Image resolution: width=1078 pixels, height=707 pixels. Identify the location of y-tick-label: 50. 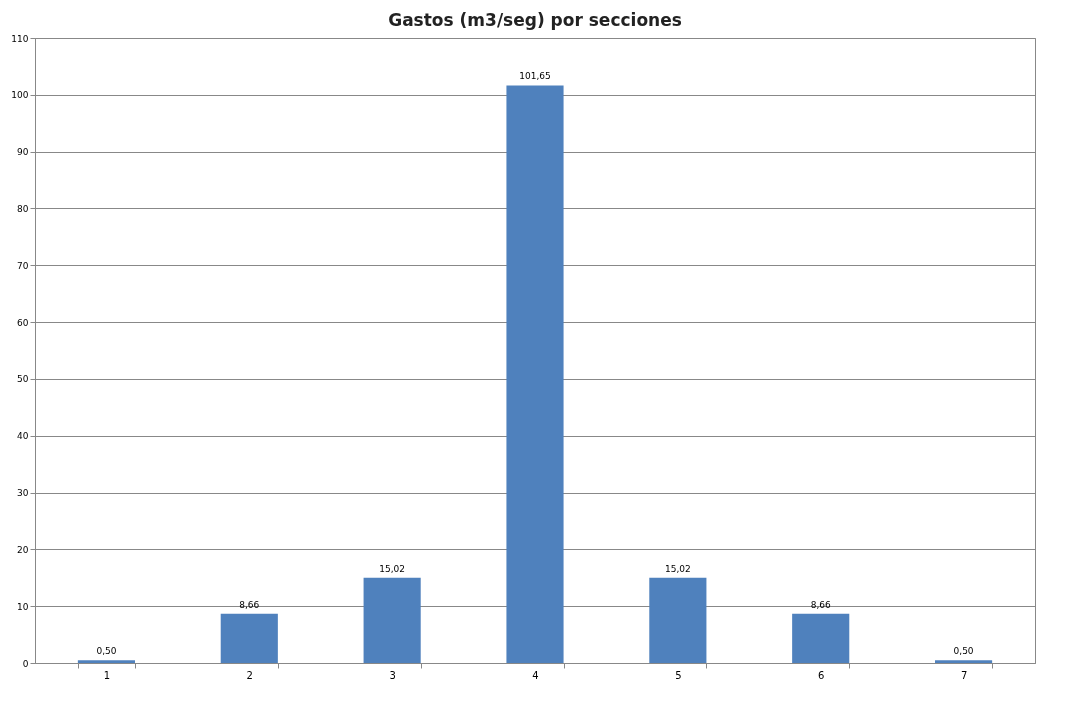
(23, 379).